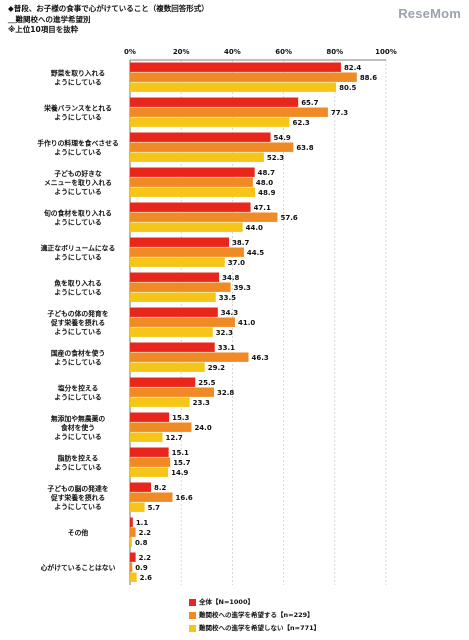 The image size is (469, 640). What do you see at coordinates (266, 173) in the screenshot?
I see `data-label: 48.7` at bounding box center [266, 173].